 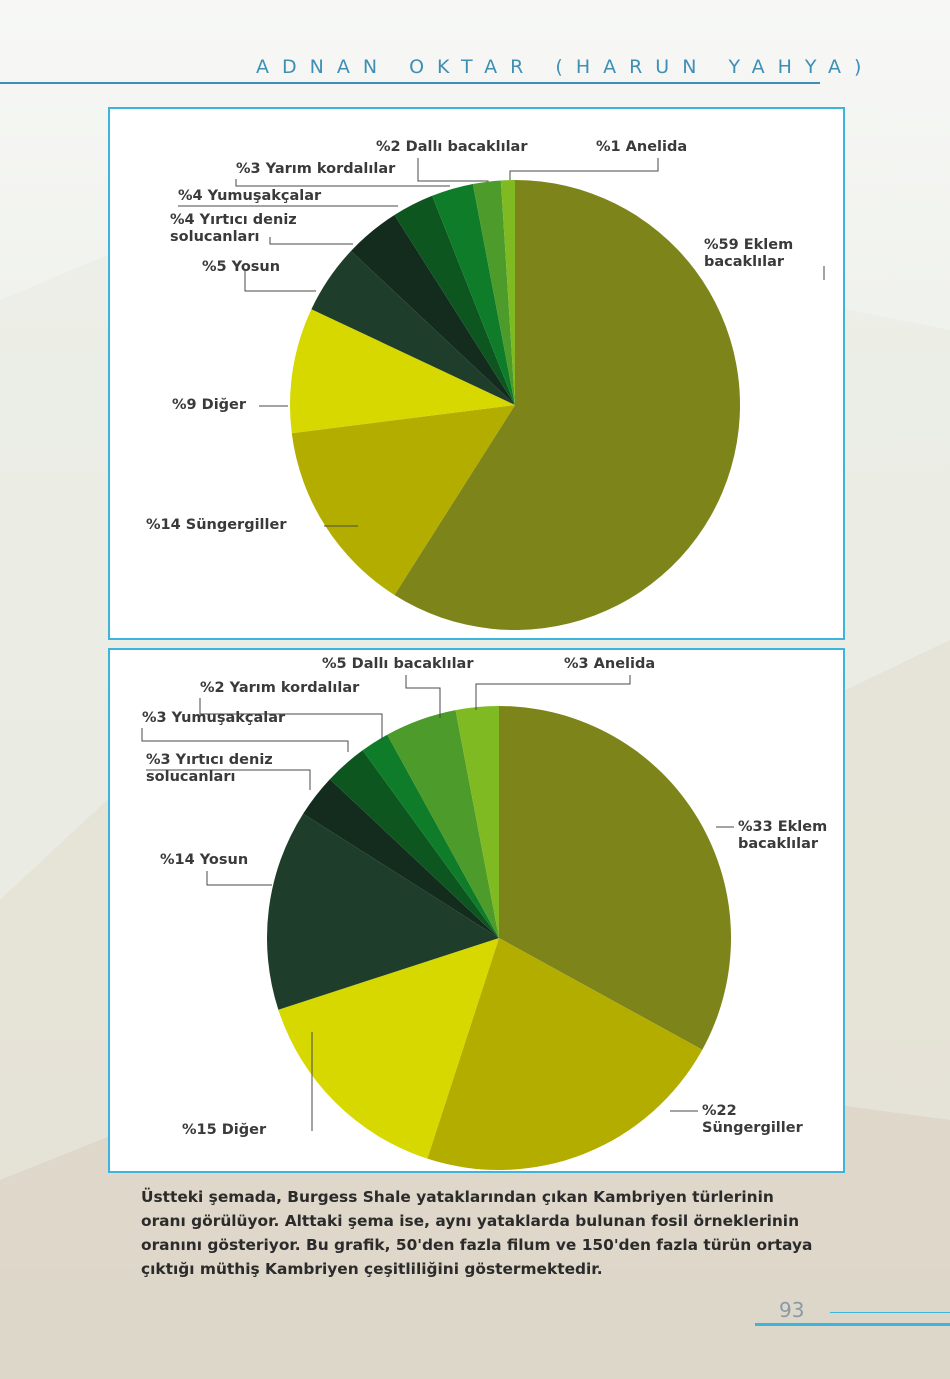 What do you see at coordinates (792, 1310) in the screenshot?
I see `page-number: 93` at bounding box center [792, 1310].